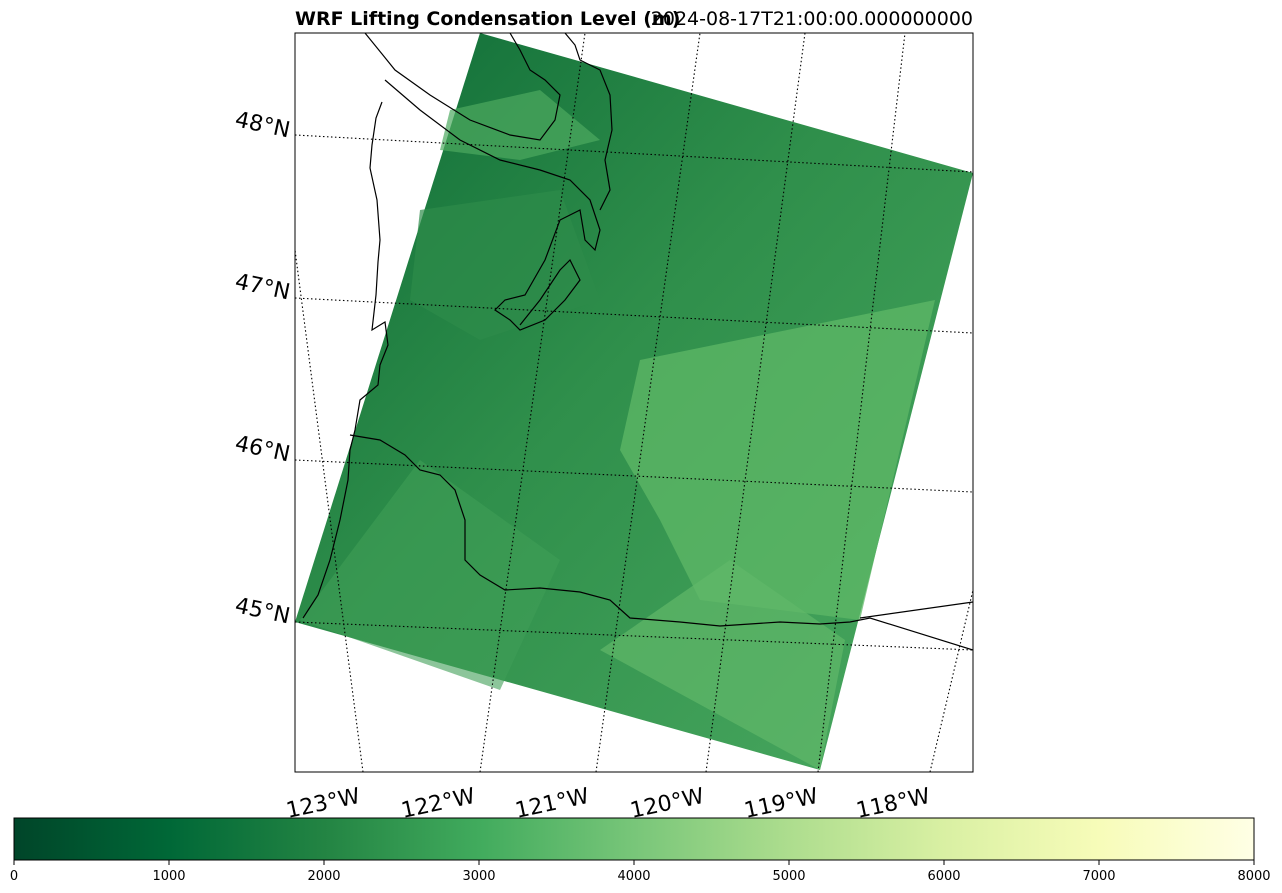  I want to click on san-juan-coast, so click(588, 122).